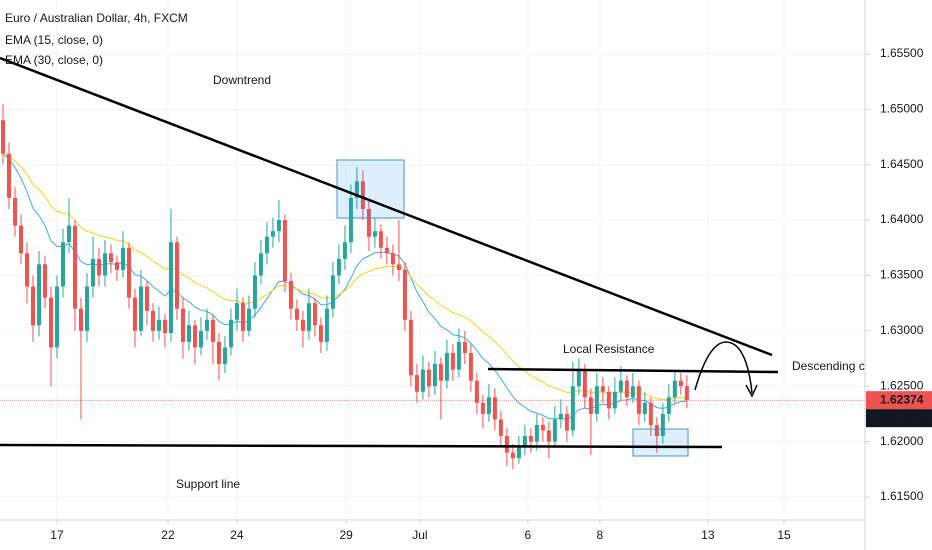  What do you see at coordinates (600, 535) in the screenshot?
I see `x-tick-label: 8` at bounding box center [600, 535].